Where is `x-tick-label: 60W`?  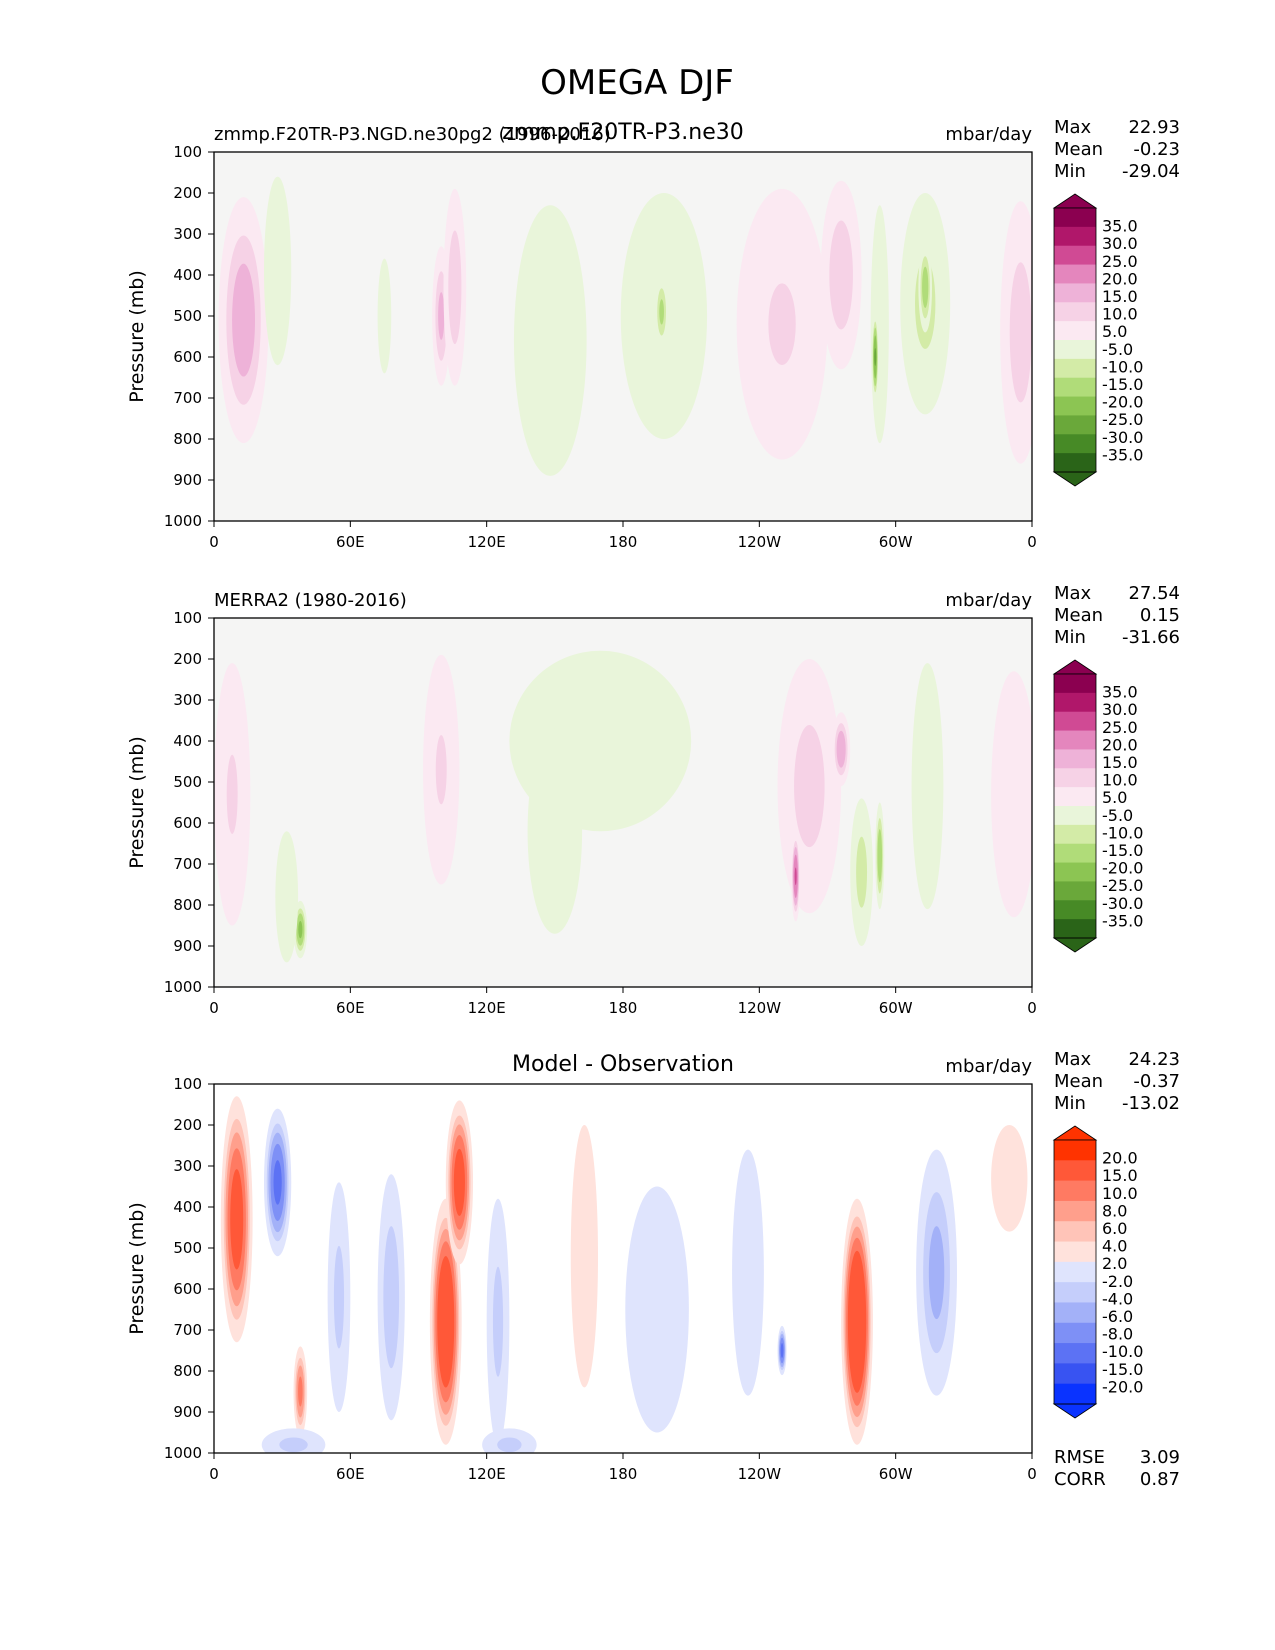
x-tick-label: 60W is located at coordinates (896, 1474).